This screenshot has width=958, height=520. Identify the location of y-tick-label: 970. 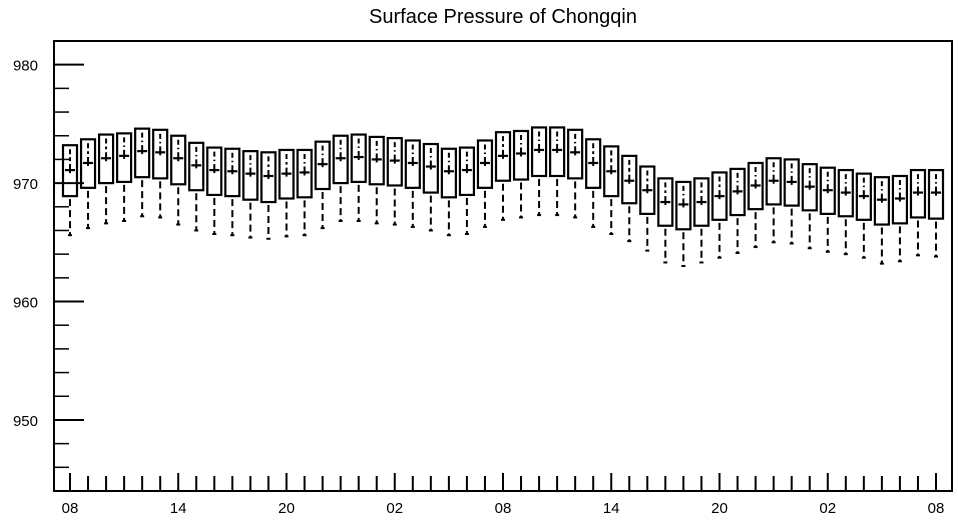
(25, 184).